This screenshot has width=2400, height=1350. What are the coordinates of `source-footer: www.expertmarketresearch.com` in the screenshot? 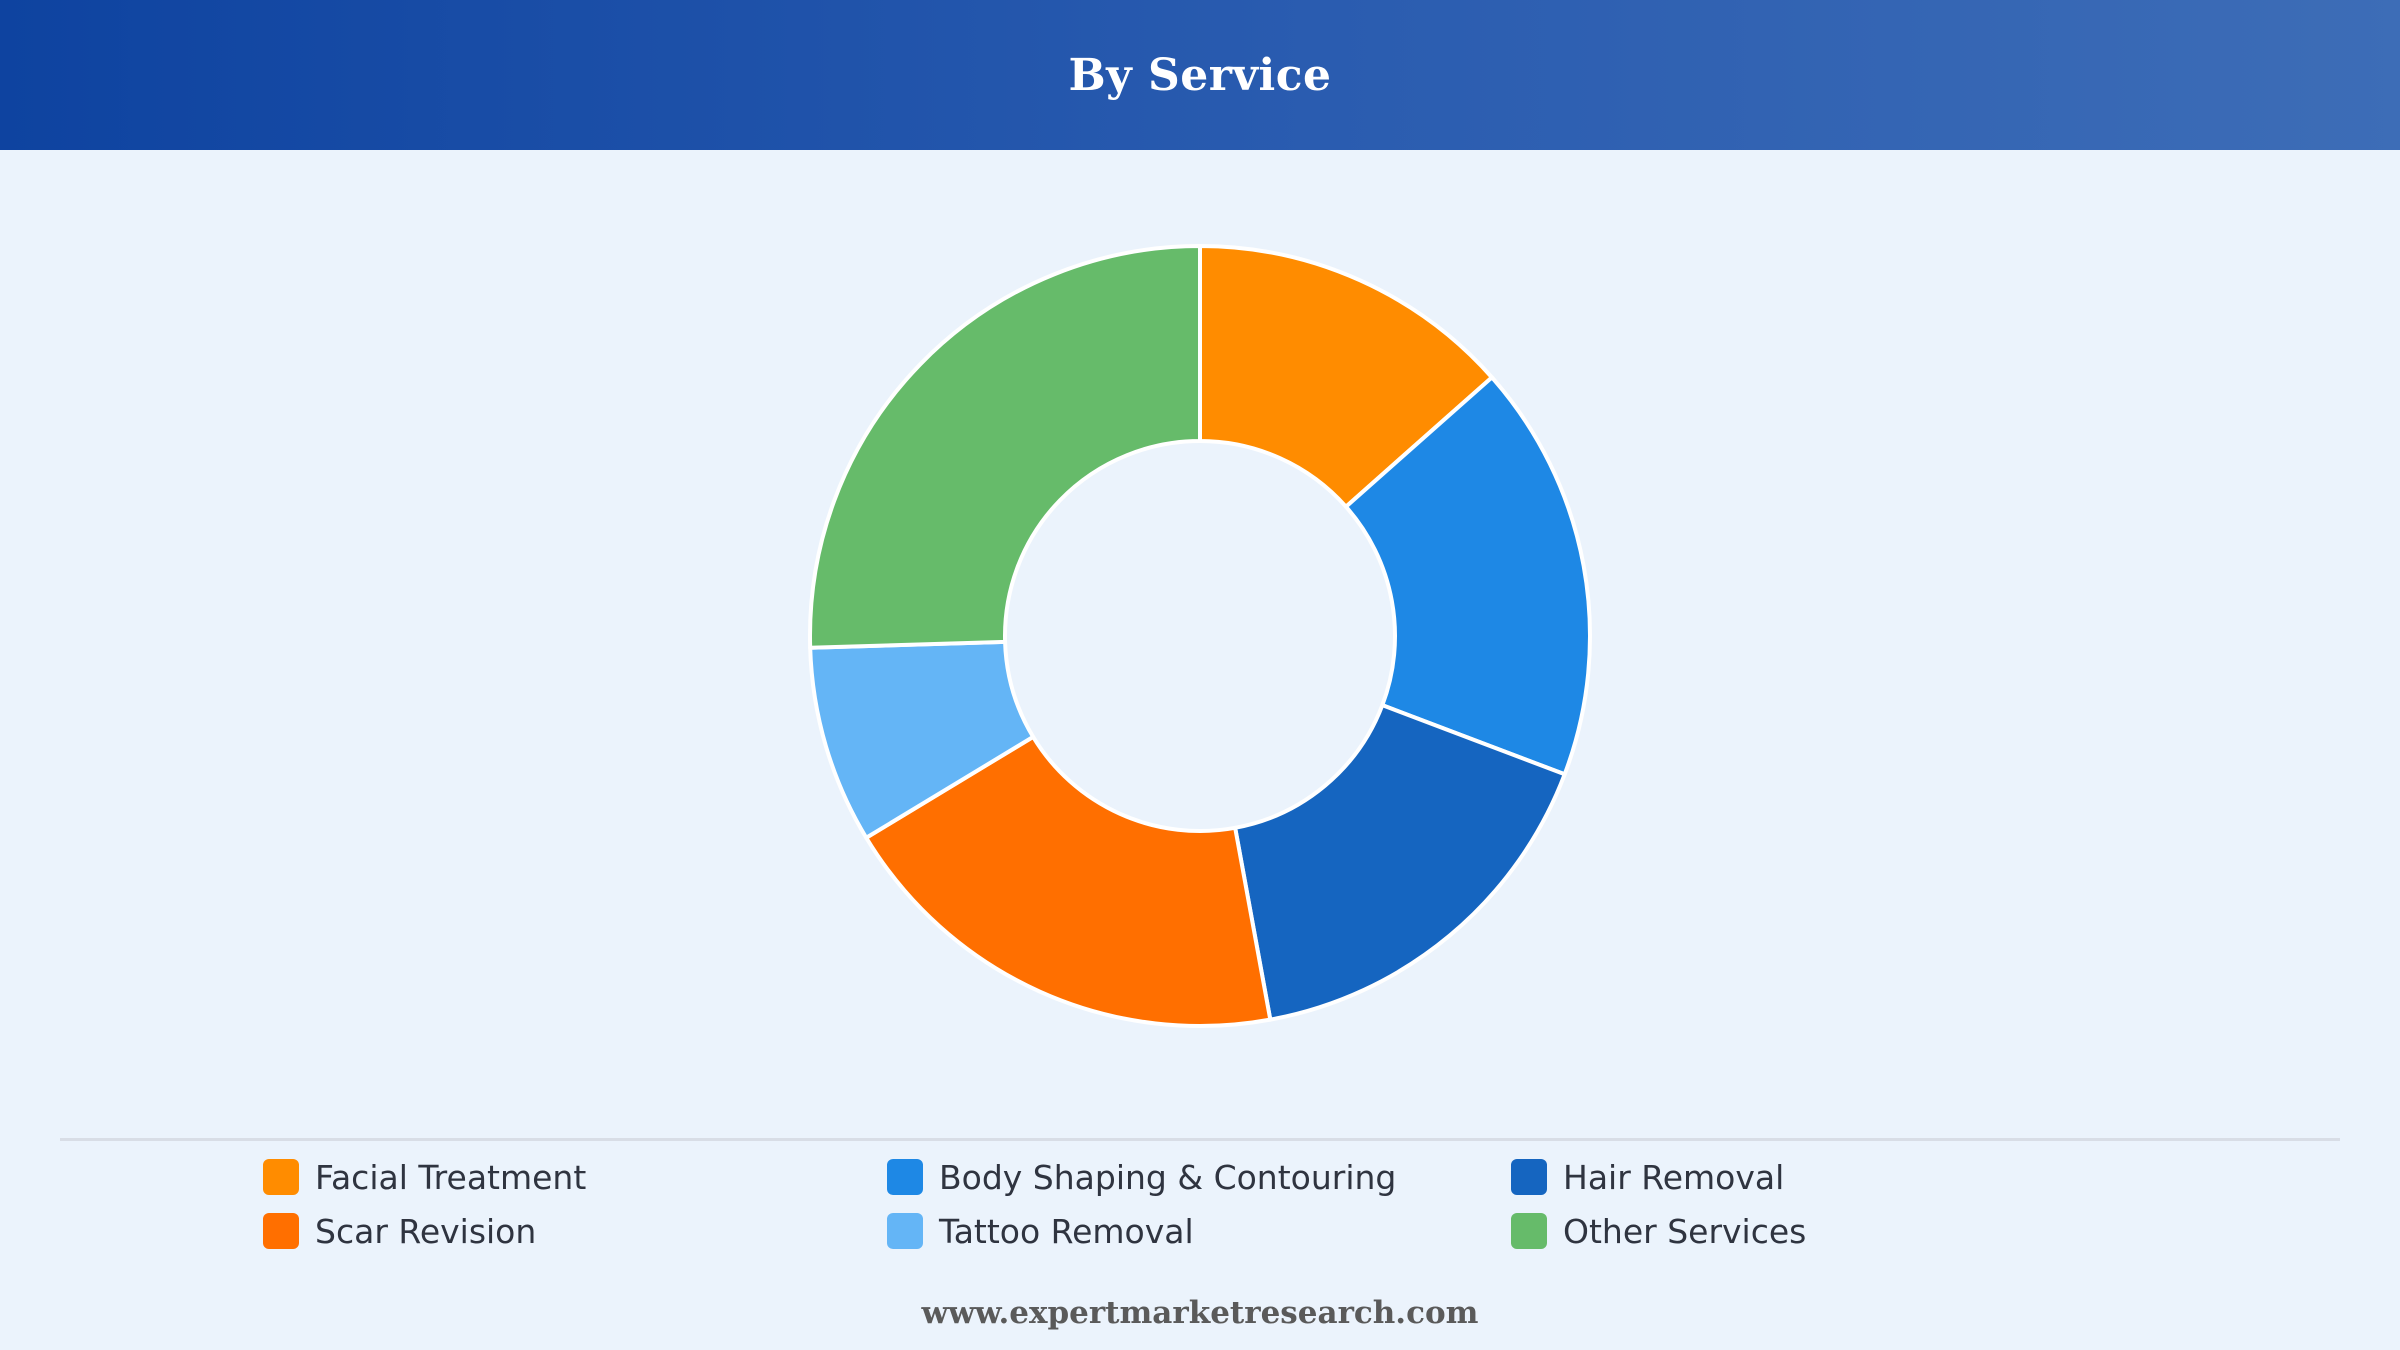 It's located at (1200, 1313).